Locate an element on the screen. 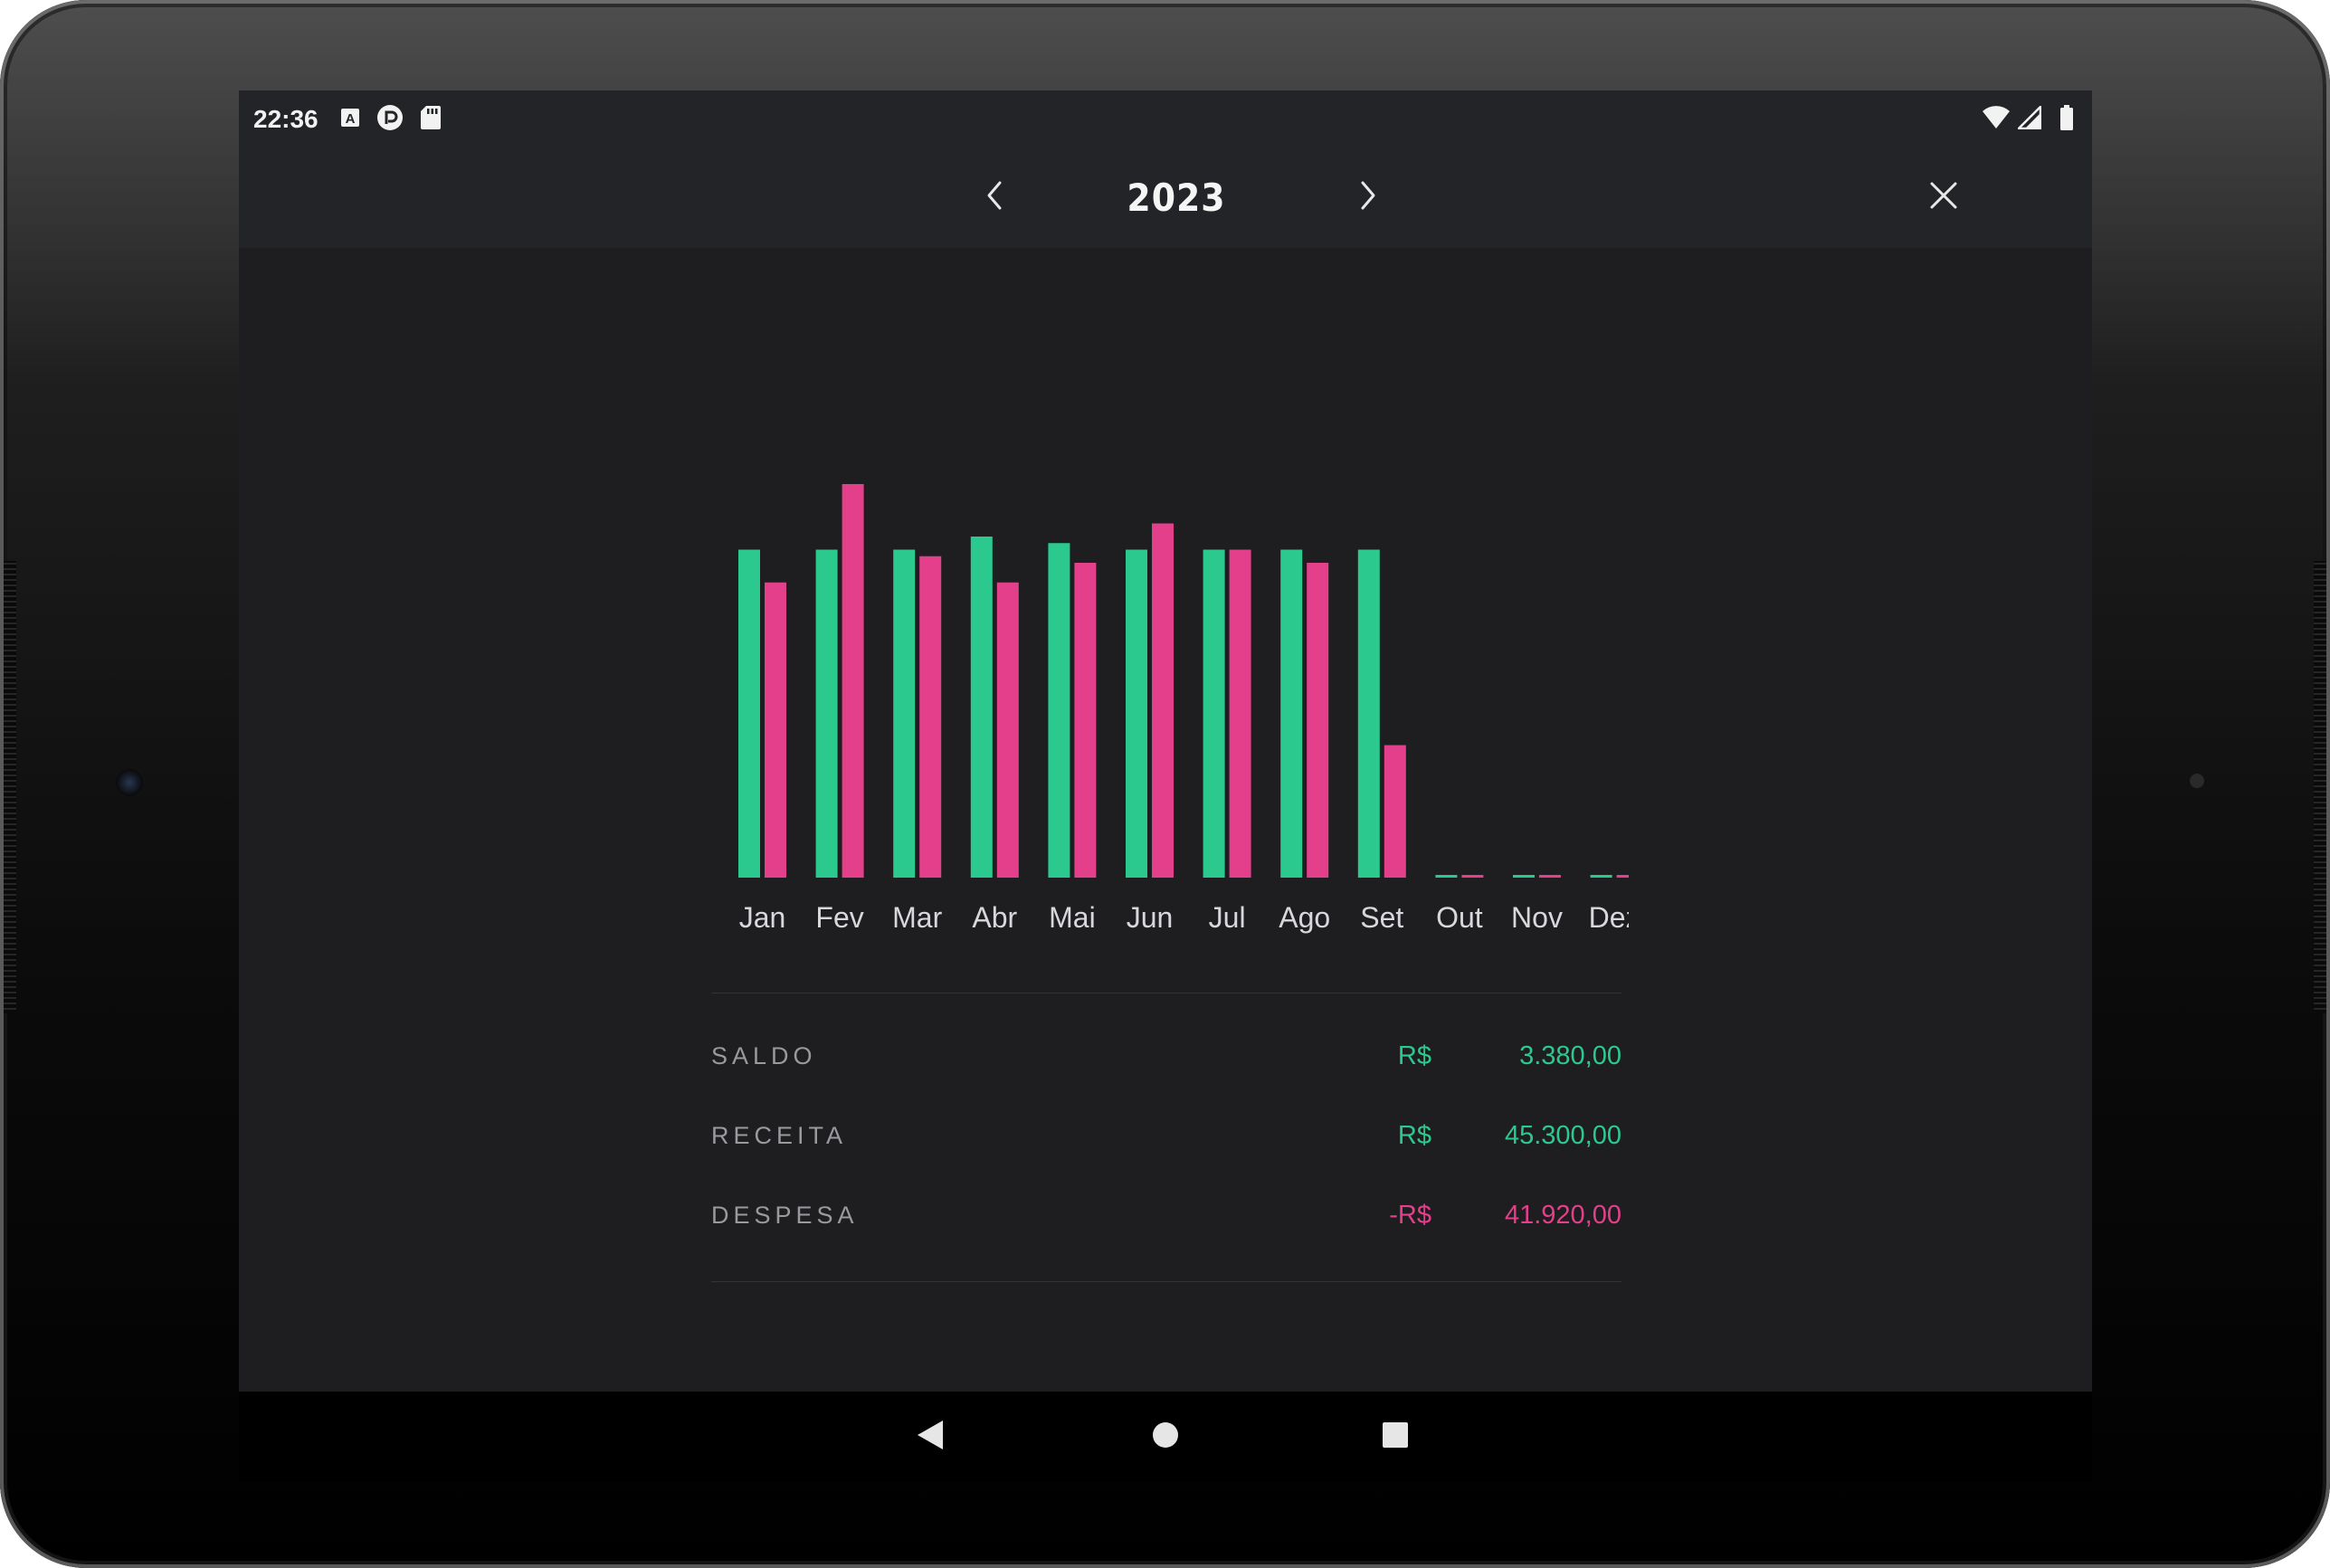 The image size is (2330, 1568). summary-row-receita: RECEITA R$ 45.300,00 is located at coordinates (1166, 1135).